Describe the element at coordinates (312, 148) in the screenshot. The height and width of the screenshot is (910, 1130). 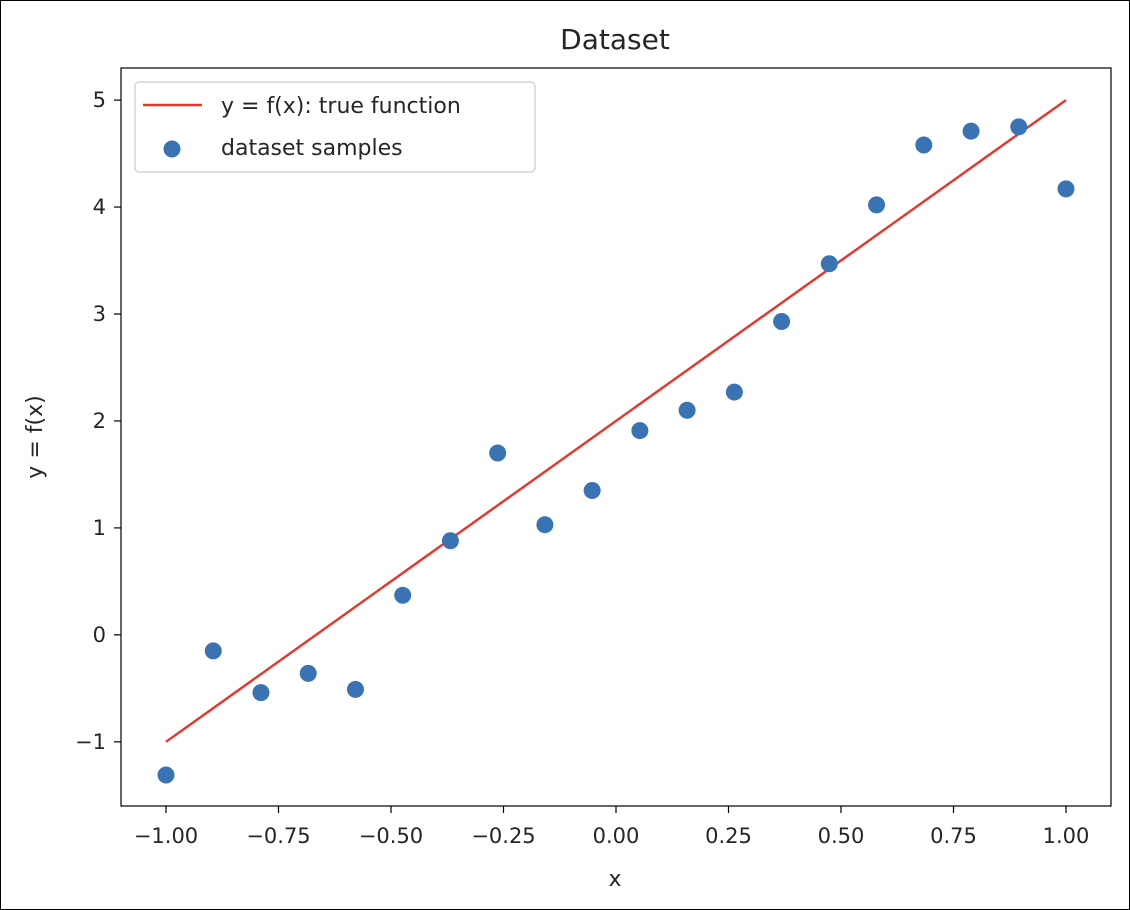
I see `legend-label-dataset-samples: dataset samples` at that location.